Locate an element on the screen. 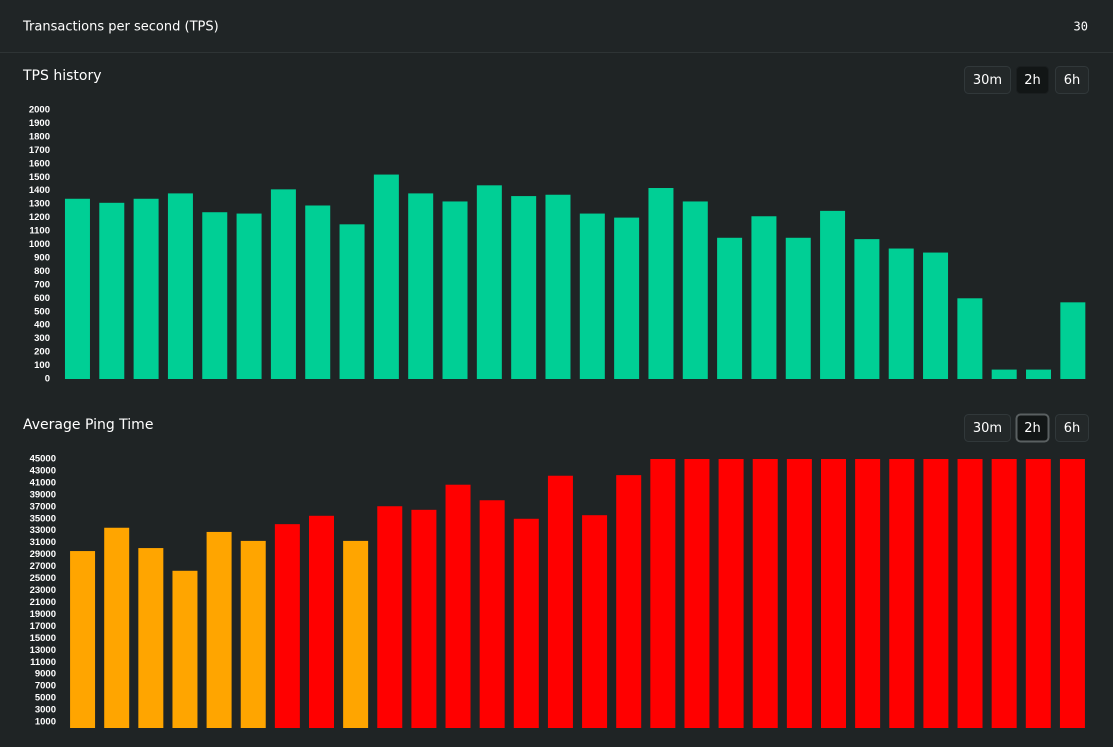 The height and width of the screenshot is (747, 1113). y-tick-label: 23000 is located at coordinates (43, 590).